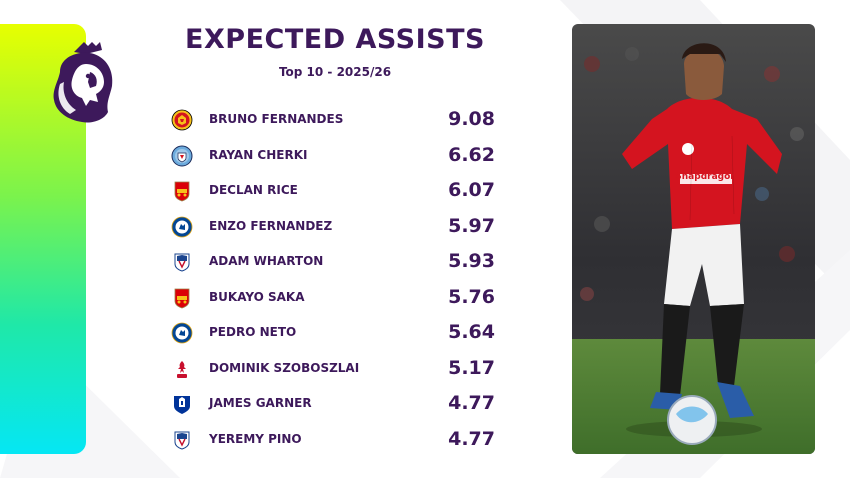  Describe the element at coordinates (182, 369) in the screenshot. I see `liverpool-crest-icon` at that location.